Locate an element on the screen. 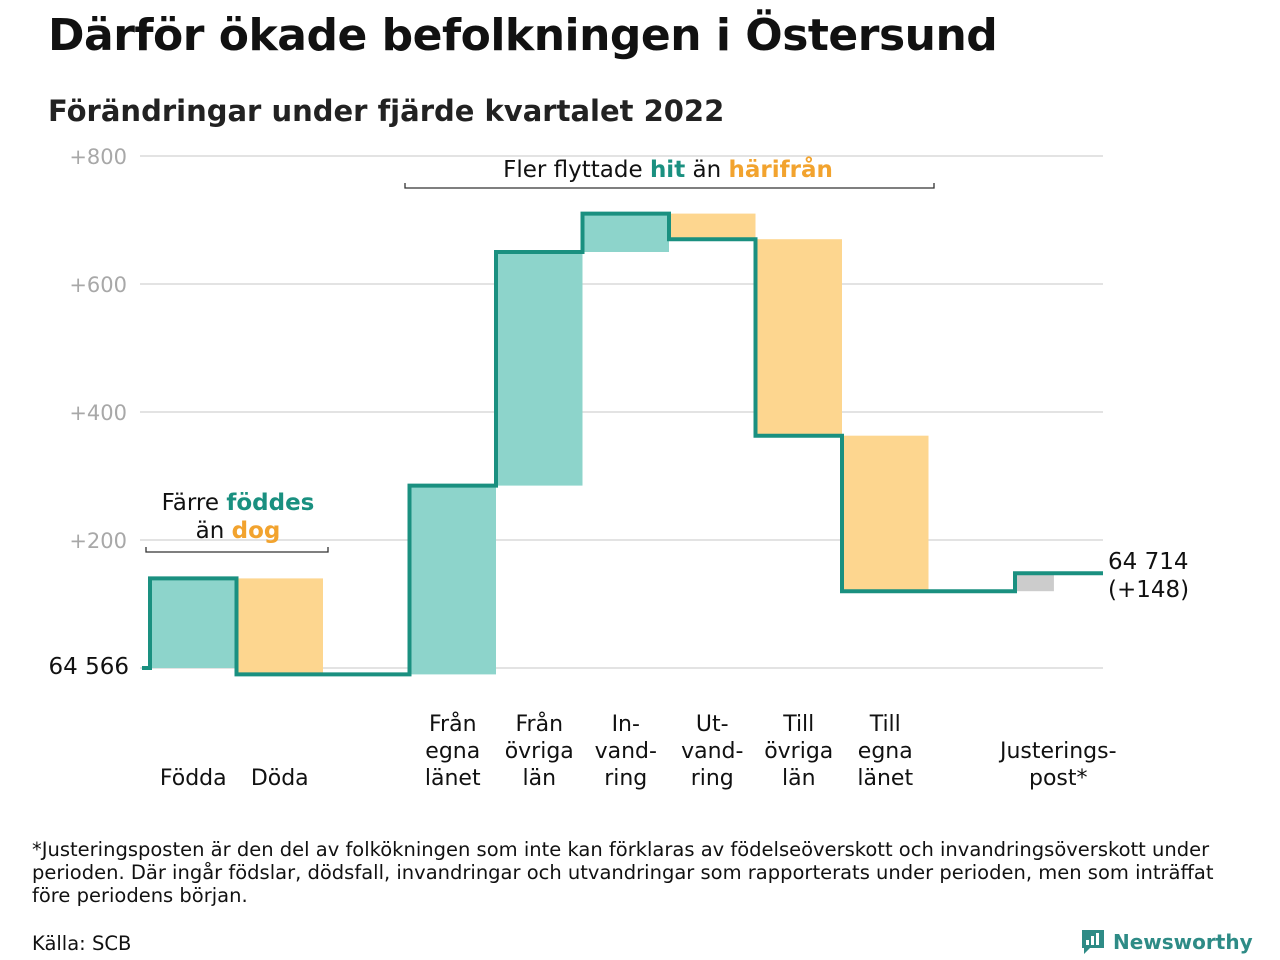 The image size is (1280, 960). brand-name: Newsworthy is located at coordinates (1183, 942).